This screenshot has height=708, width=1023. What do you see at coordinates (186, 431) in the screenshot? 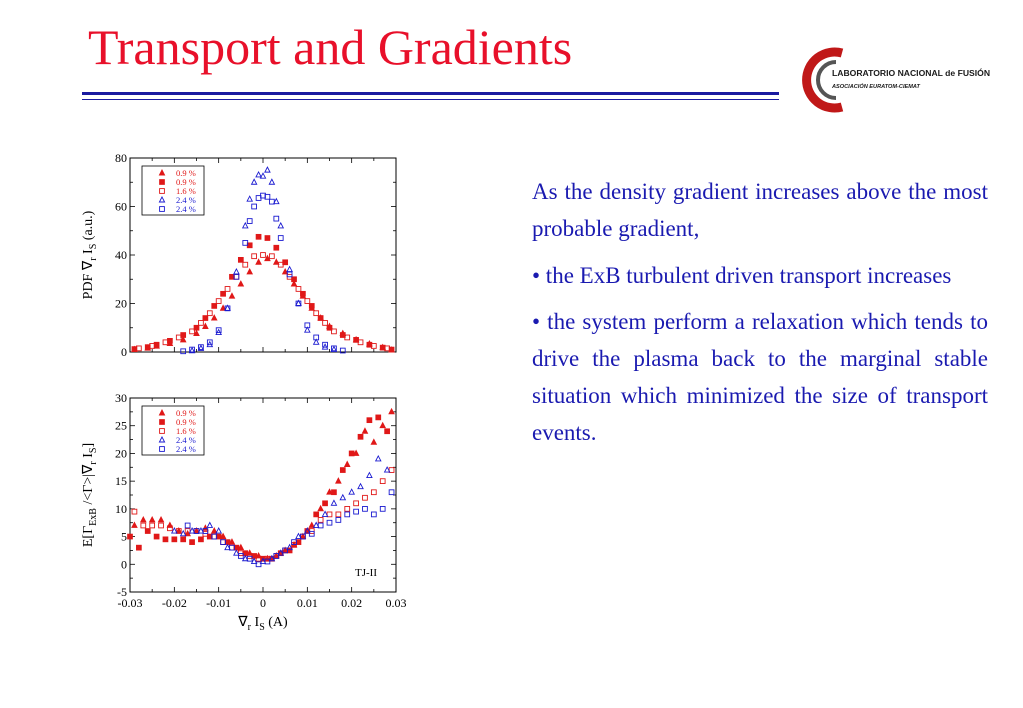
I see `legend-label: 1.6 %` at bounding box center [186, 431].